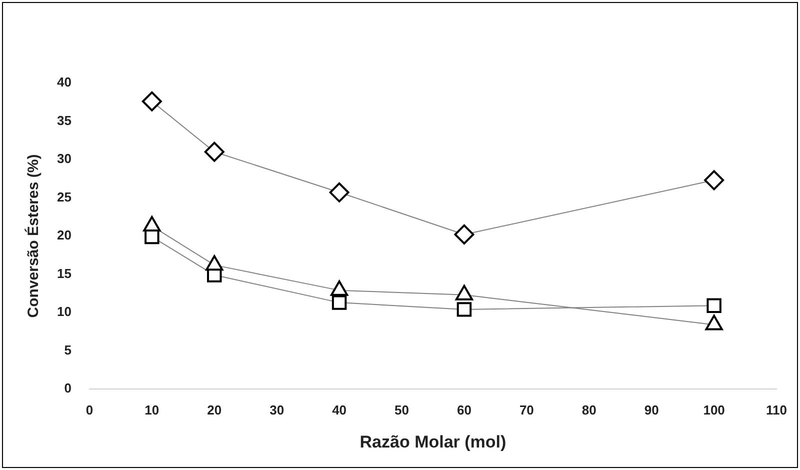  Describe the element at coordinates (714, 410) in the screenshot. I see `x-tick-label: 100` at that location.